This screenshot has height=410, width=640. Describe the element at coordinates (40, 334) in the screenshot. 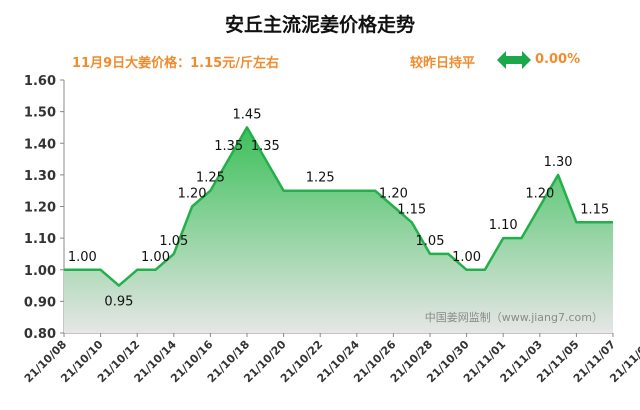

I see `y-tick-label: 0.80` at that location.